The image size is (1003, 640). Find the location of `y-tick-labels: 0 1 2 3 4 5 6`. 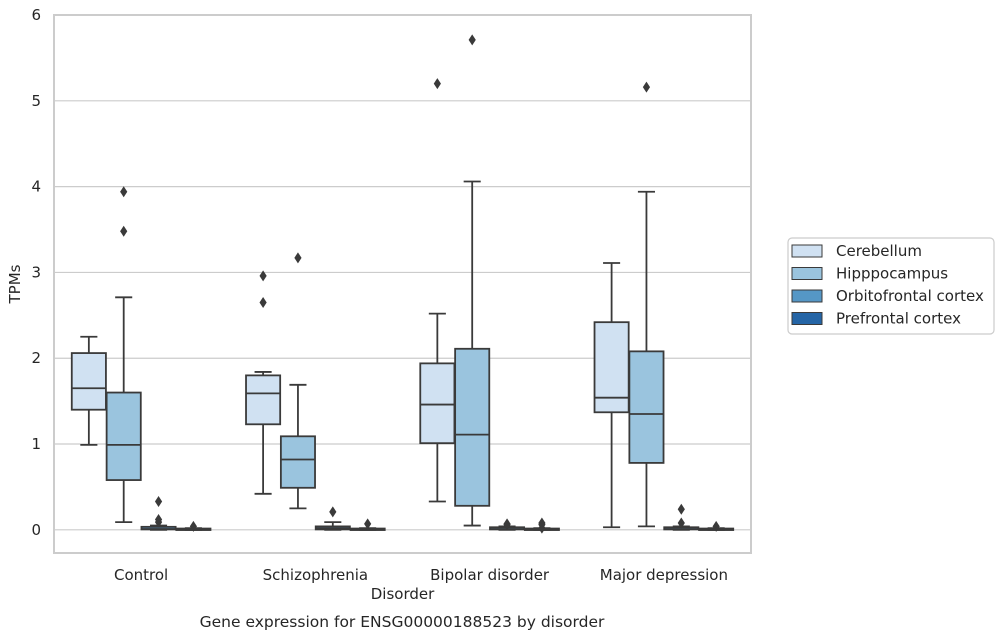

y-tick-labels: 0 1 2 3 4 5 6 is located at coordinates (36, 272).